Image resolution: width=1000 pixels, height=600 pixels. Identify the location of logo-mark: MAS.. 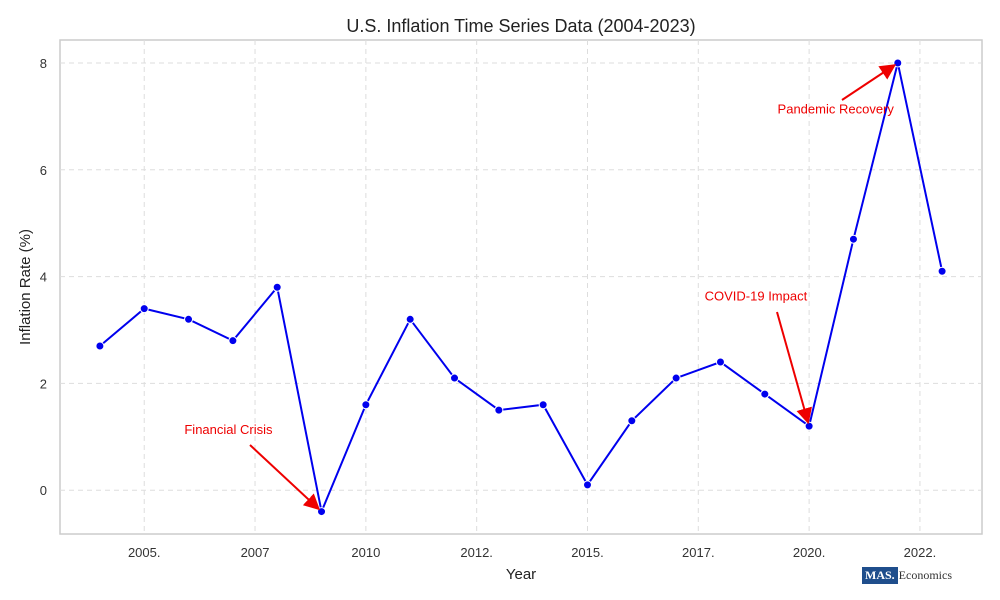
(880, 575).